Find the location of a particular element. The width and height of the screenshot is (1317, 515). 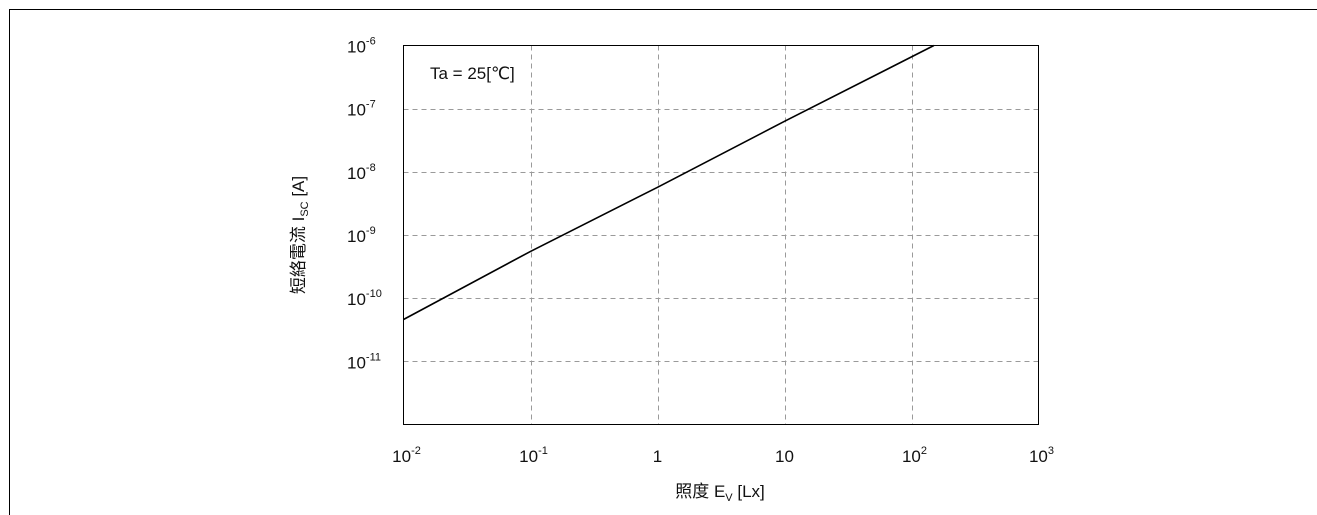

x-axis-label: 照度 EV [Lx] is located at coordinates (720, 493).